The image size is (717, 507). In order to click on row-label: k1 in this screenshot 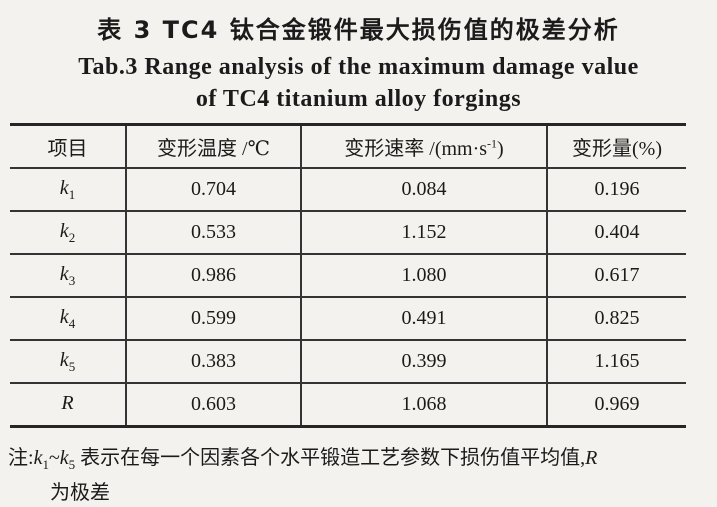, I will do `click(68, 190)`.